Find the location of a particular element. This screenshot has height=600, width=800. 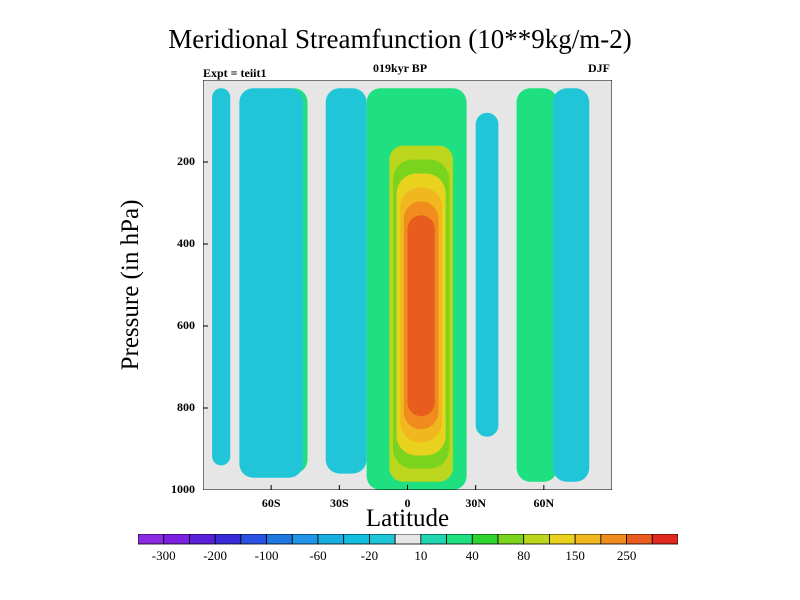

colorbar-label-4: -20 is located at coordinates (369, 555).